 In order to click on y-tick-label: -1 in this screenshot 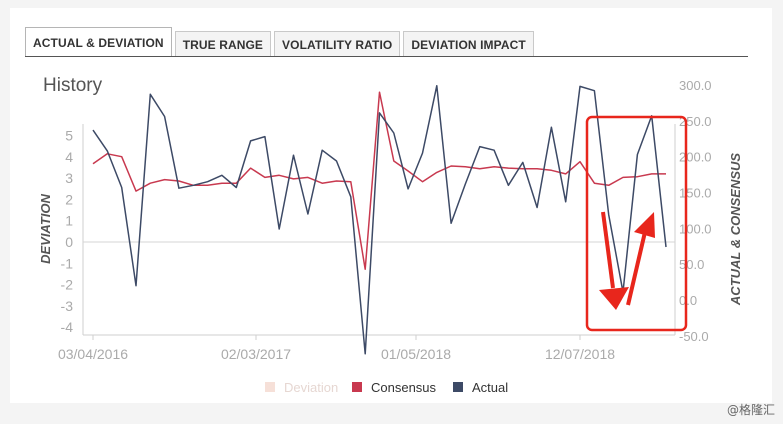, I will do `click(67, 263)`.